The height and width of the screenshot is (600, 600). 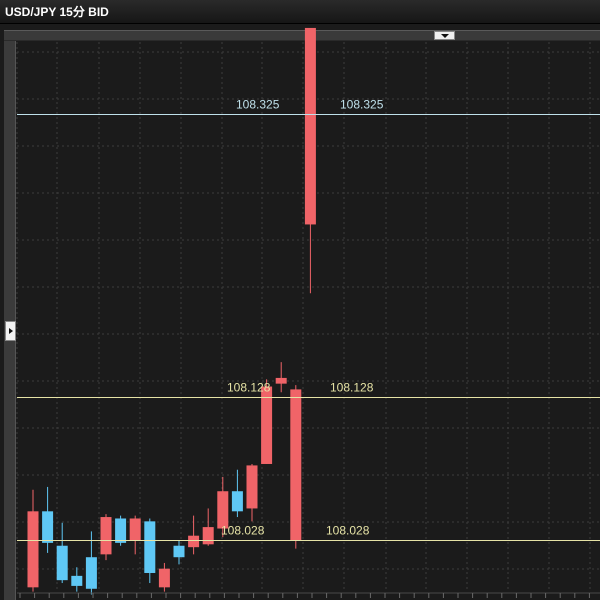 What do you see at coordinates (300, 12) in the screenshot?
I see `chart-title: USD/JPY 15分 BID` at bounding box center [300, 12].